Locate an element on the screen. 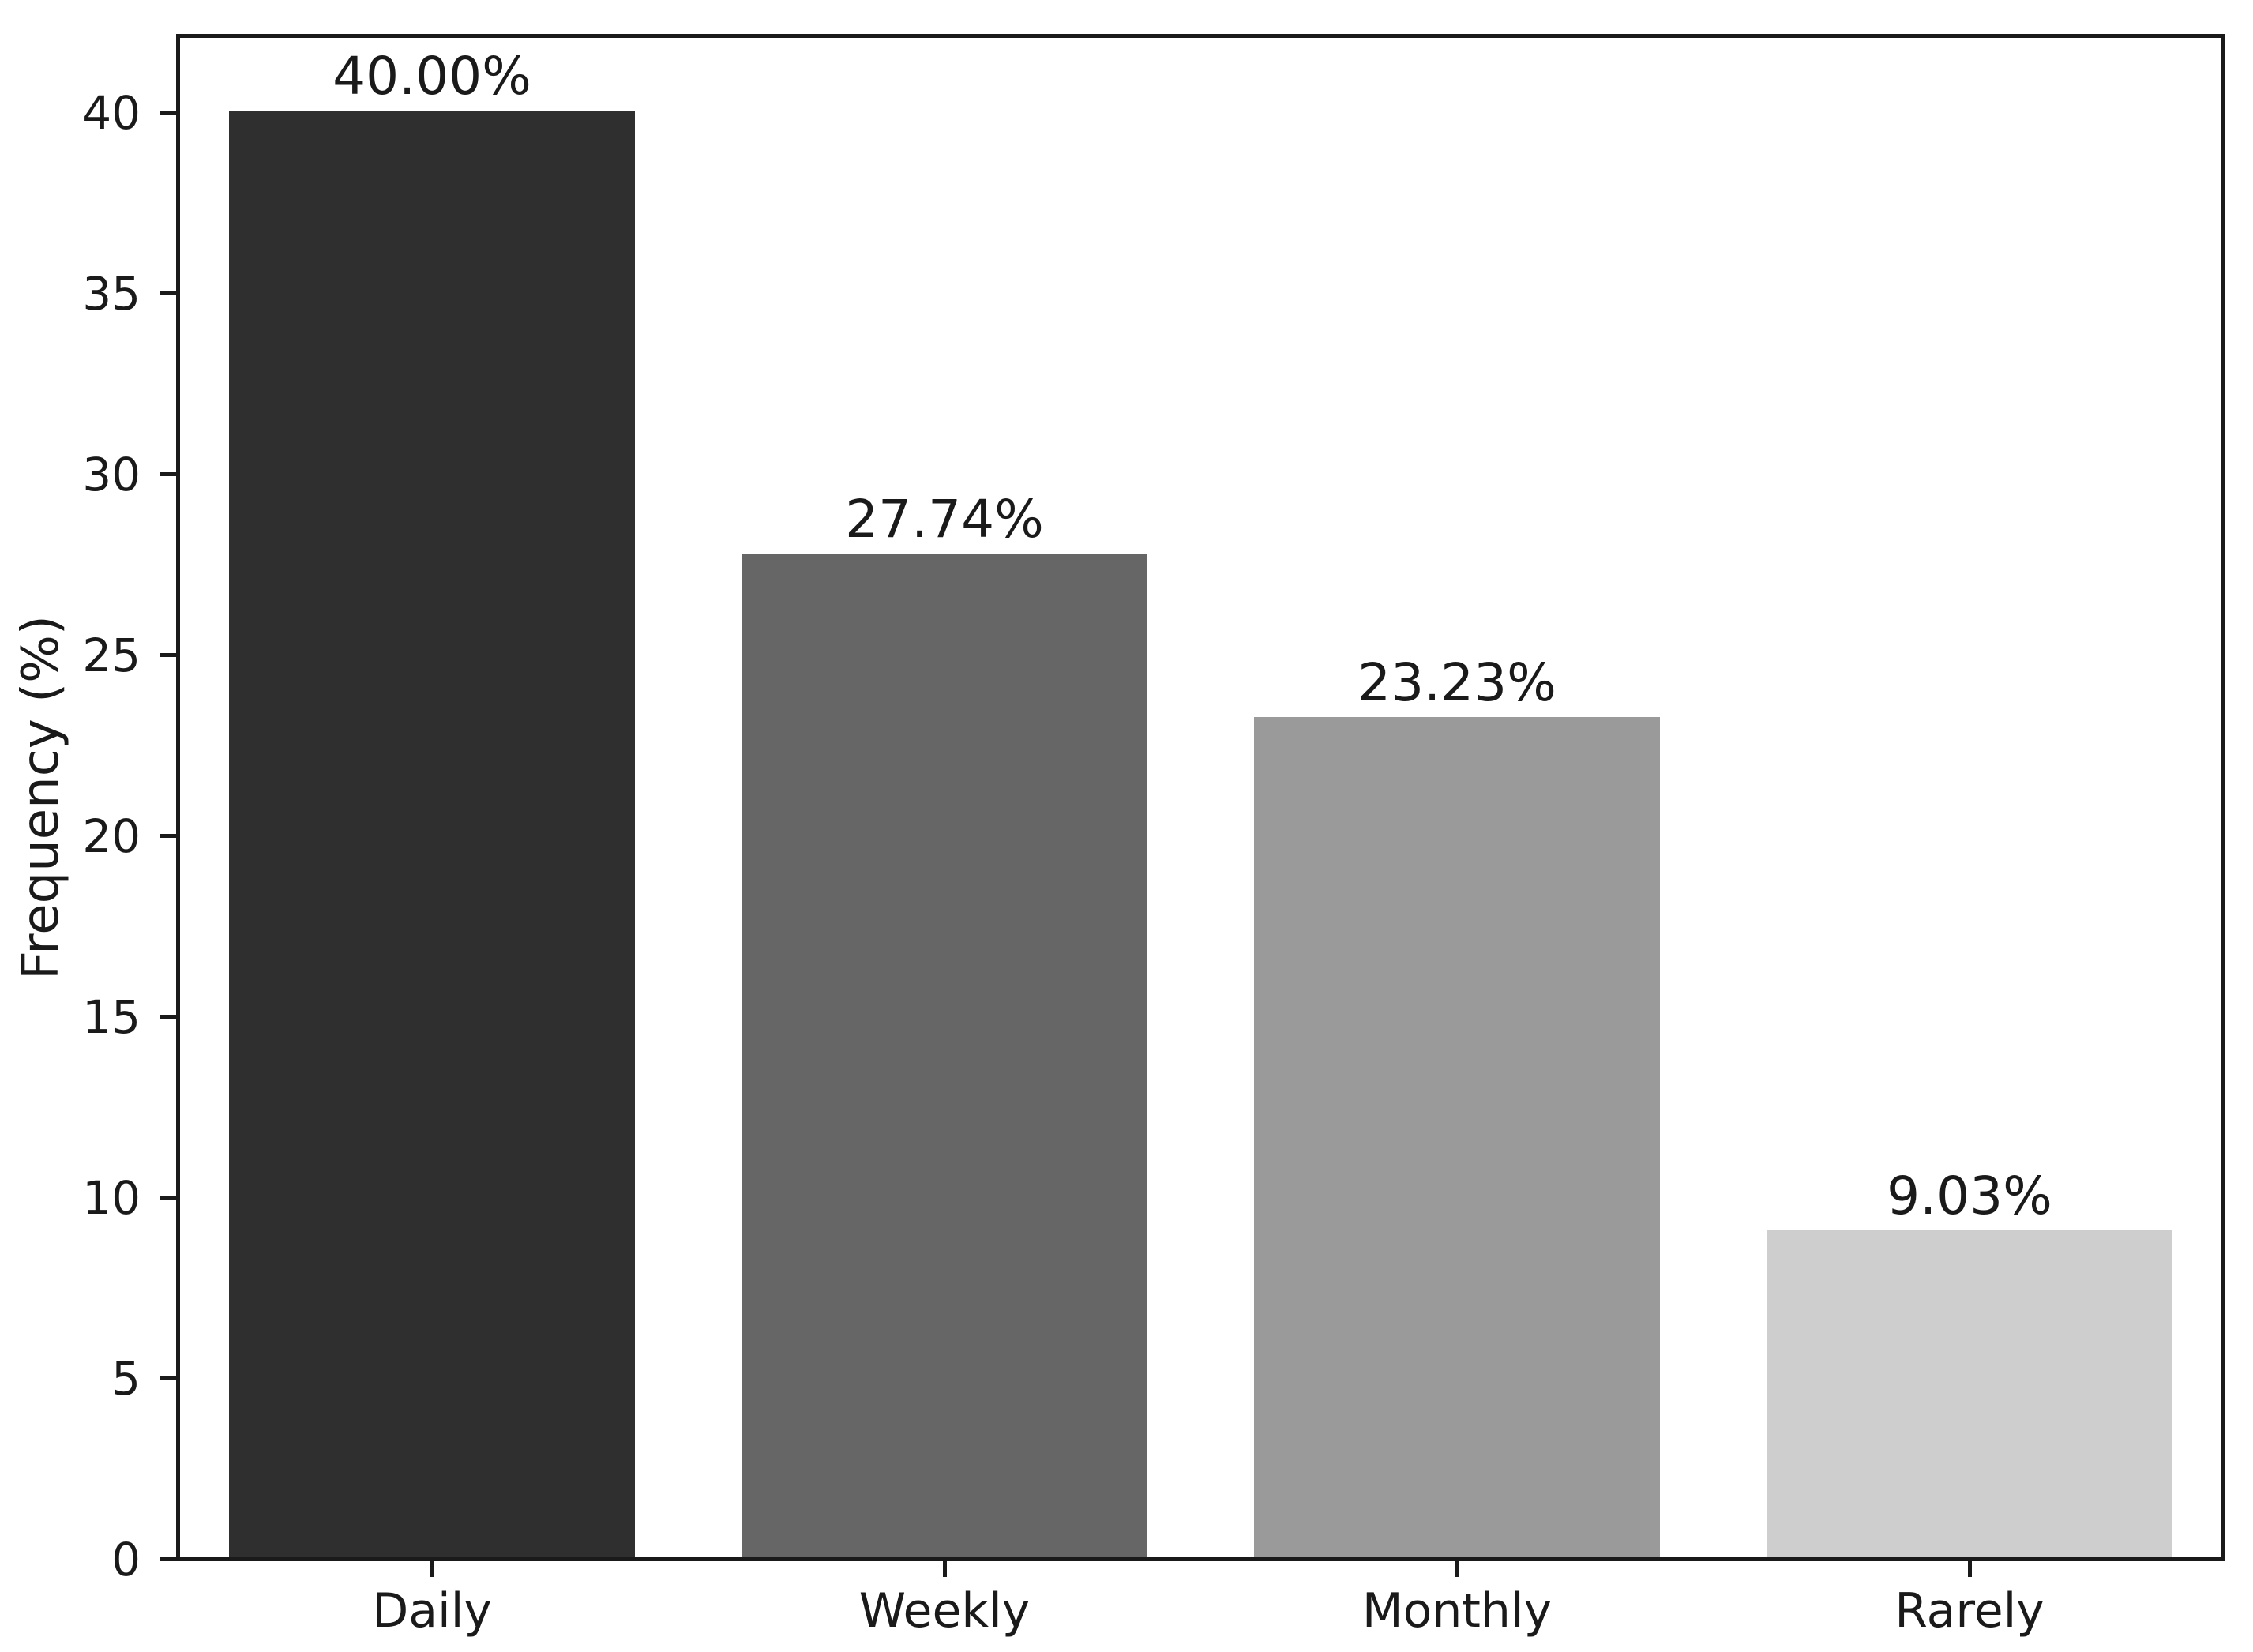  y-tick-label: 5 is located at coordinates (126, 1378).